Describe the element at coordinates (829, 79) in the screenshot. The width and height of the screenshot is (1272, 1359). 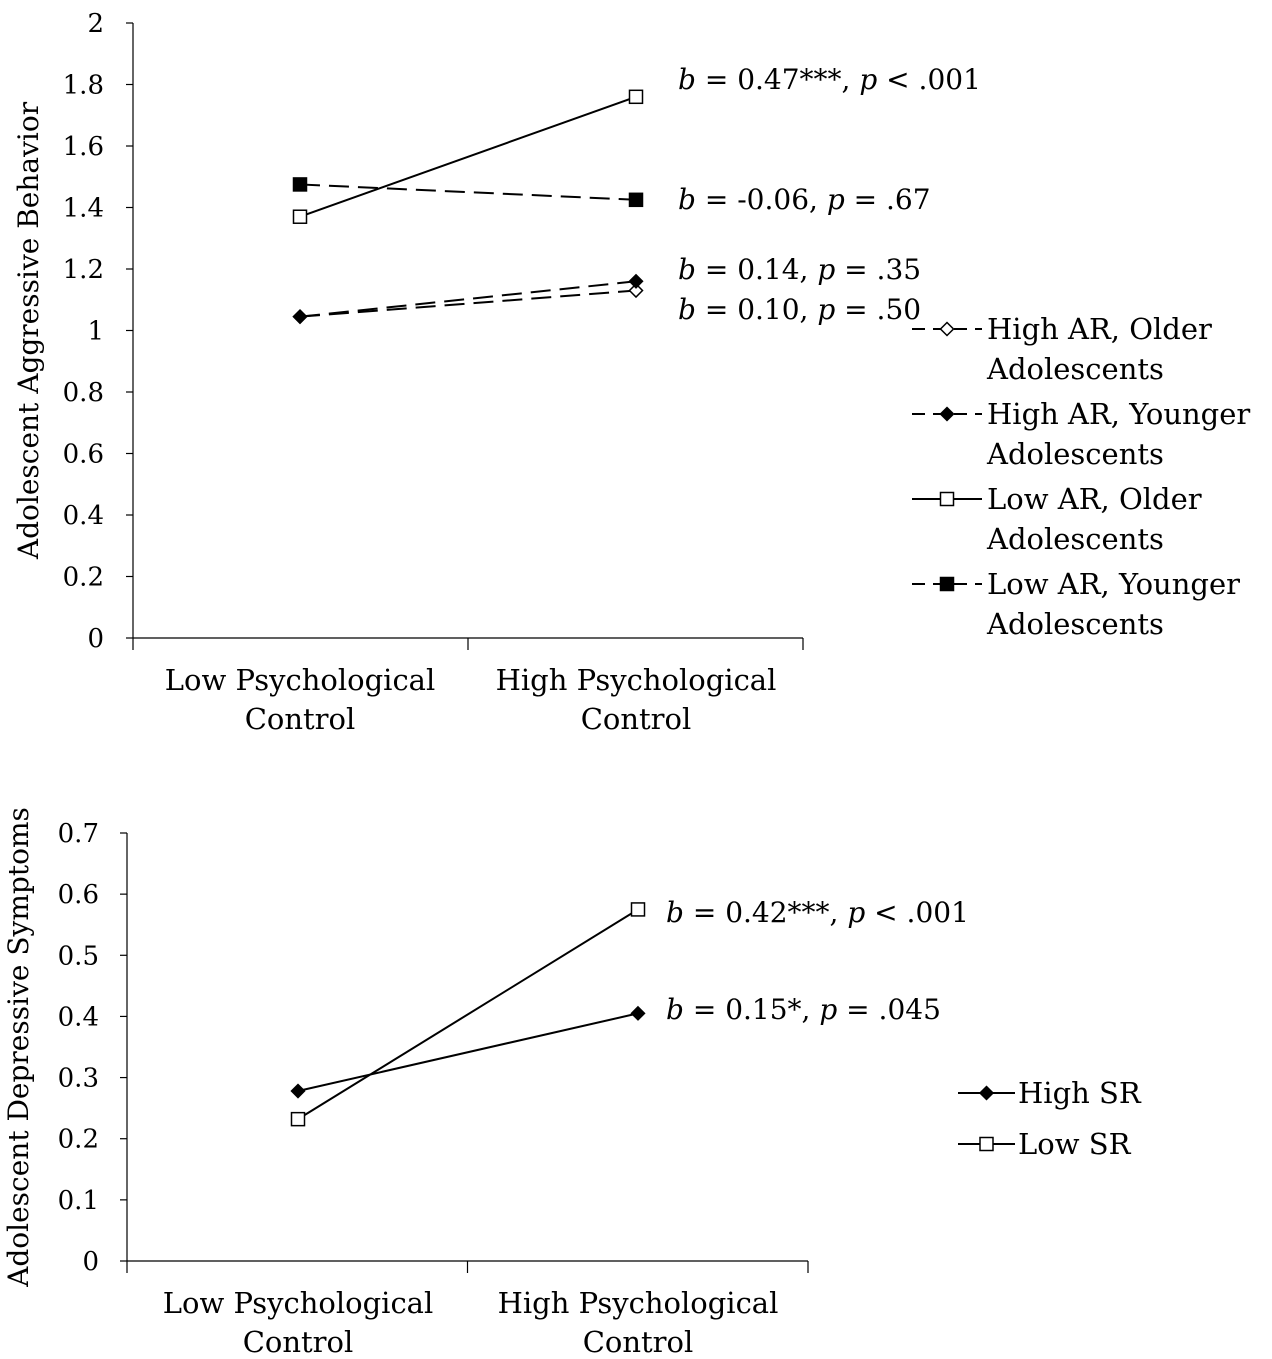
I see `slope-annotation: b = 0.47***, p < .001` at that location.